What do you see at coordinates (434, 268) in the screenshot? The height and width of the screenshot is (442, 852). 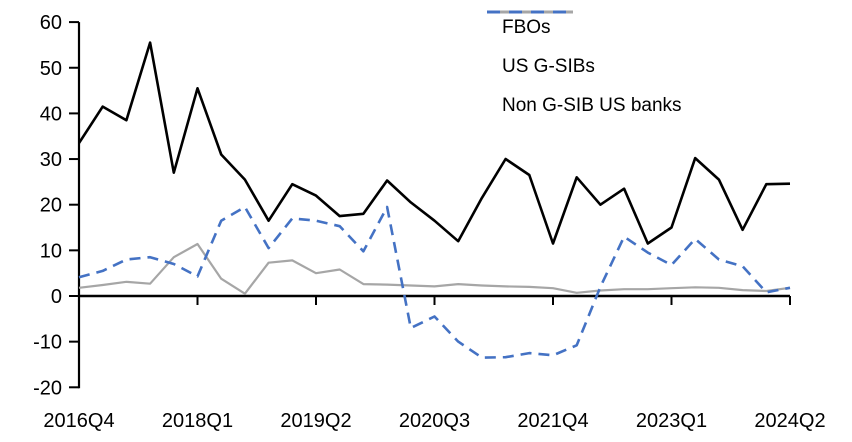 I see `series-line-us-g-sibs` at bounding box center [434, 268].